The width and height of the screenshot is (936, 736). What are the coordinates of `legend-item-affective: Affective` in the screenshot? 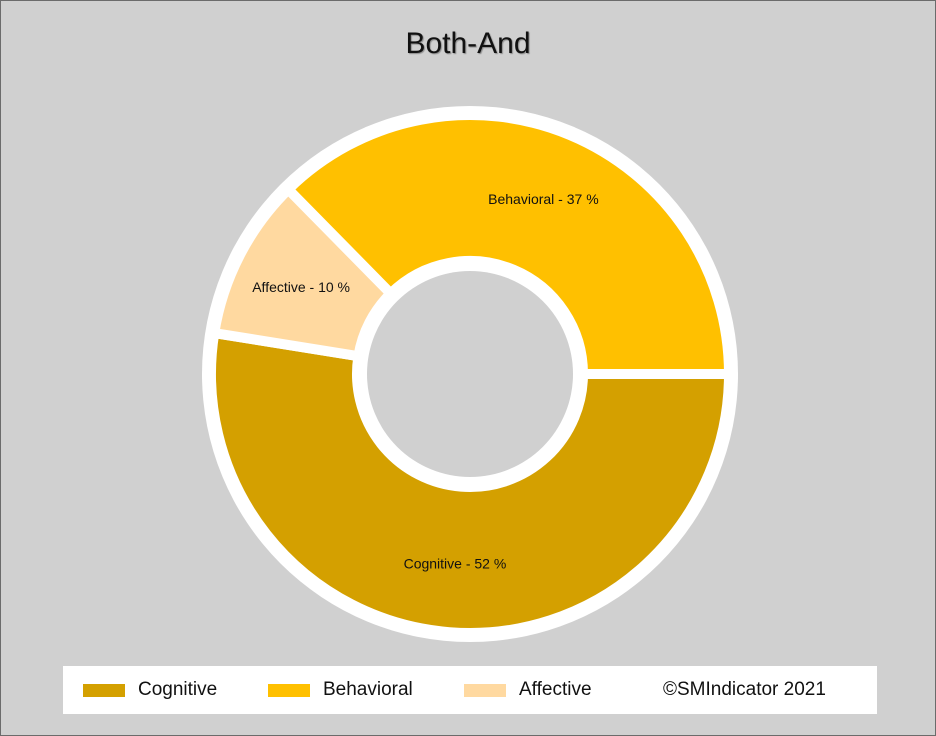 It's located at (528, 690).